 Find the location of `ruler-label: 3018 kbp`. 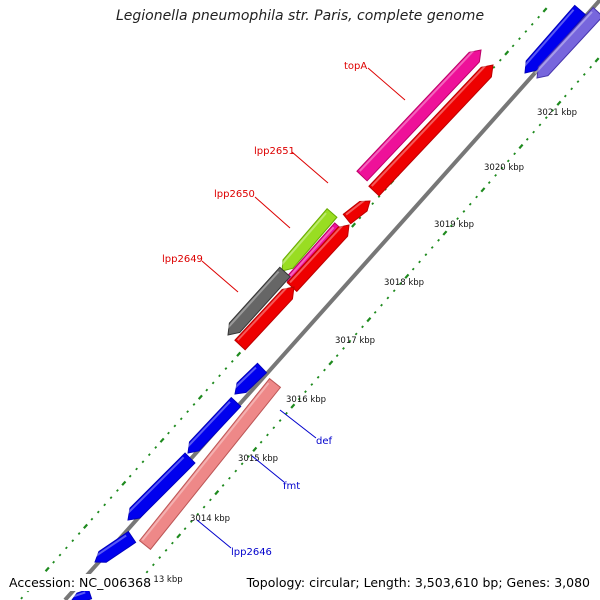

ruler-label: 3018 kbp is located at coordinates (404, 283).